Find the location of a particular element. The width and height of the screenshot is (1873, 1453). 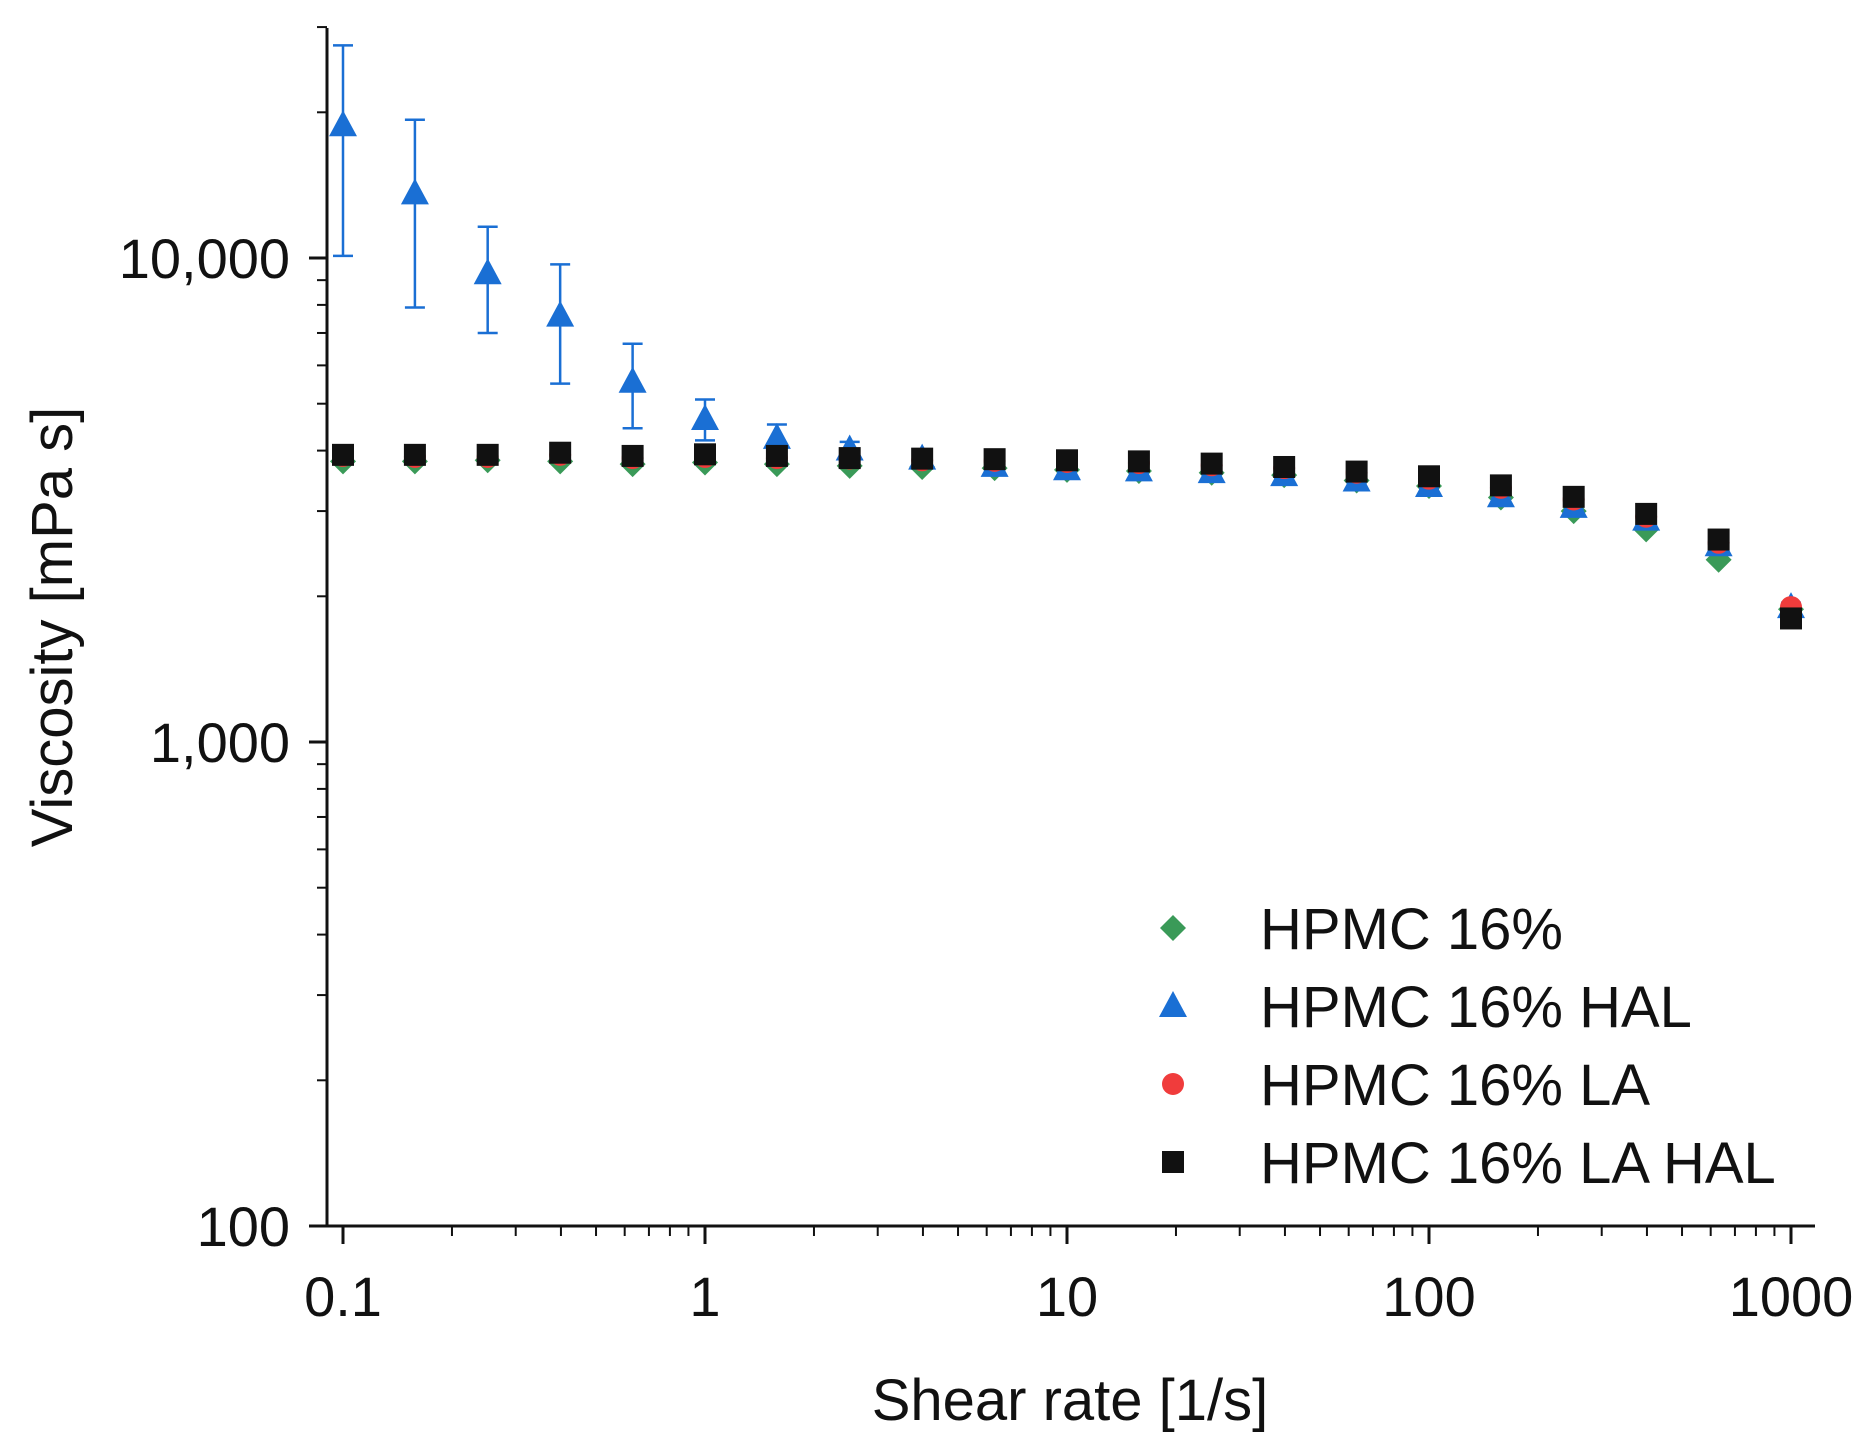

x-tick-label: 10 is located at coordinates (1067, 1296).